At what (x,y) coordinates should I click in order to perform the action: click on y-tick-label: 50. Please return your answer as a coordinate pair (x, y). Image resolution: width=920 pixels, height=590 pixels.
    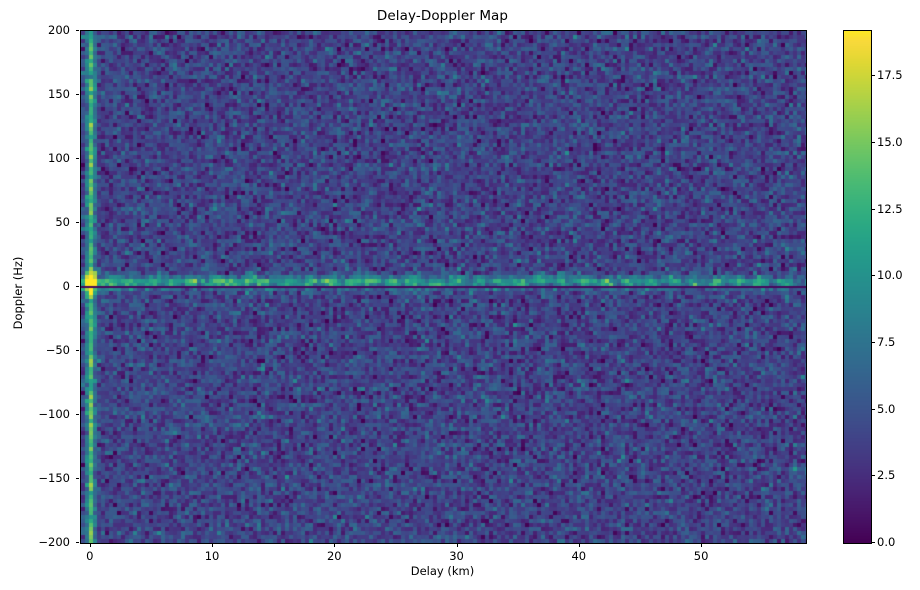
    Looking at the image, I should click on (62, 222).